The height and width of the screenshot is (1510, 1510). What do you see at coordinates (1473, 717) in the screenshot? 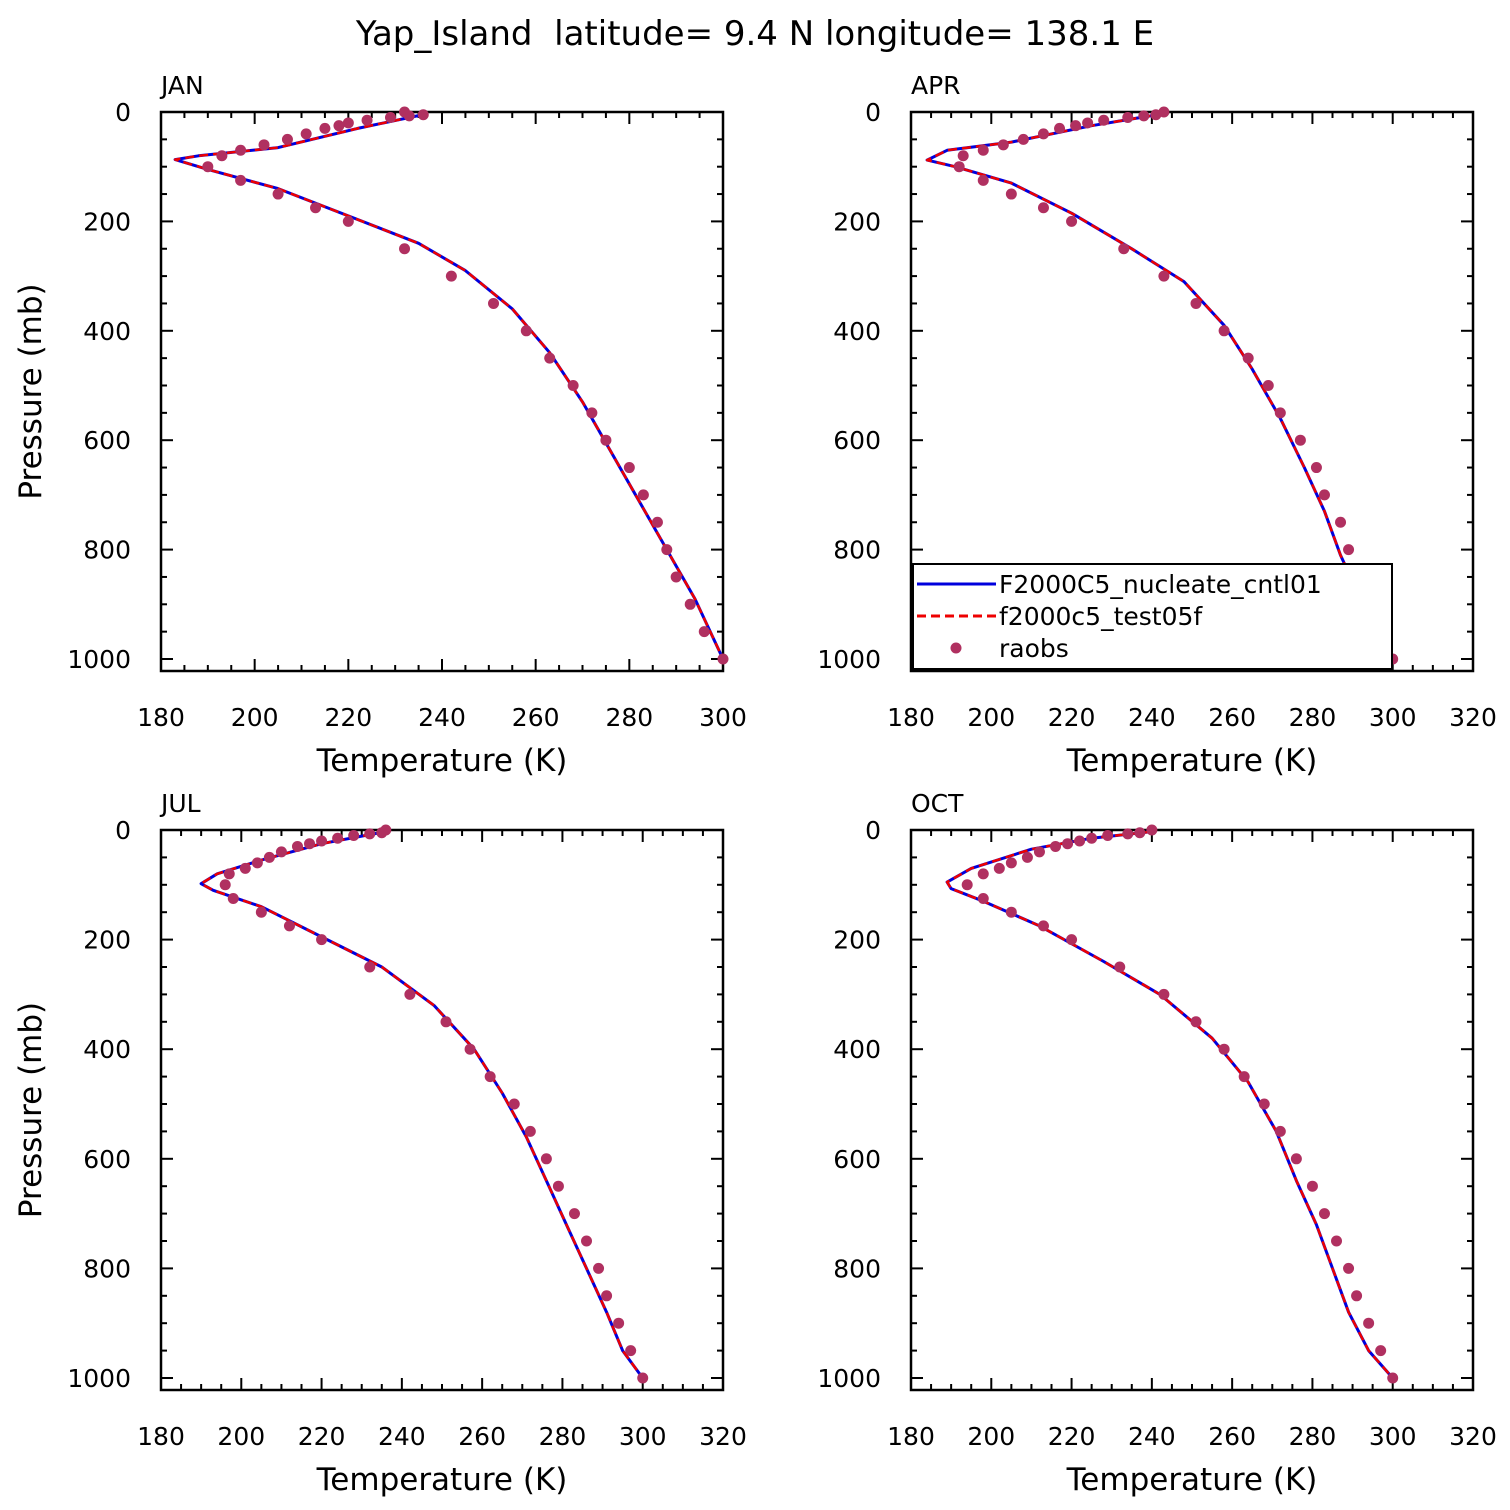
I see `x-tick-label: 320` at bounding box center [1473, 717].